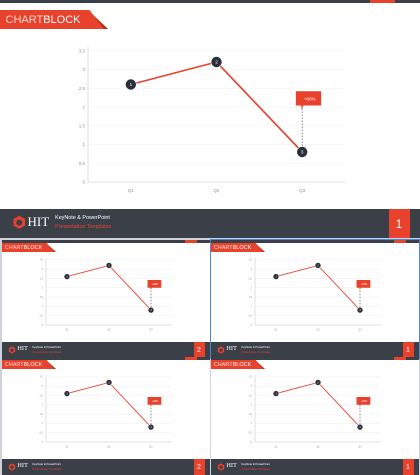  Describe the element at coordinates (199, 467) in the screenshot. I see `page-number: 2` at that location.